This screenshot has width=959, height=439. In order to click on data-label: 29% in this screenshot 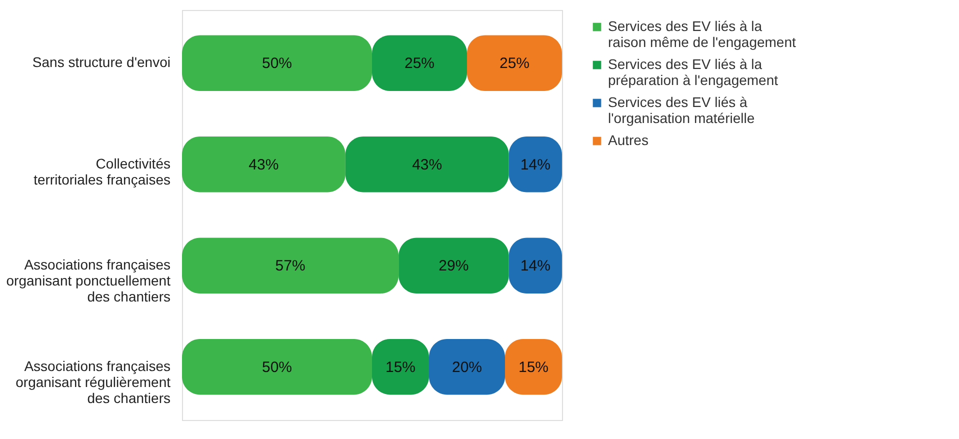, I will do `click(453, 266)`.